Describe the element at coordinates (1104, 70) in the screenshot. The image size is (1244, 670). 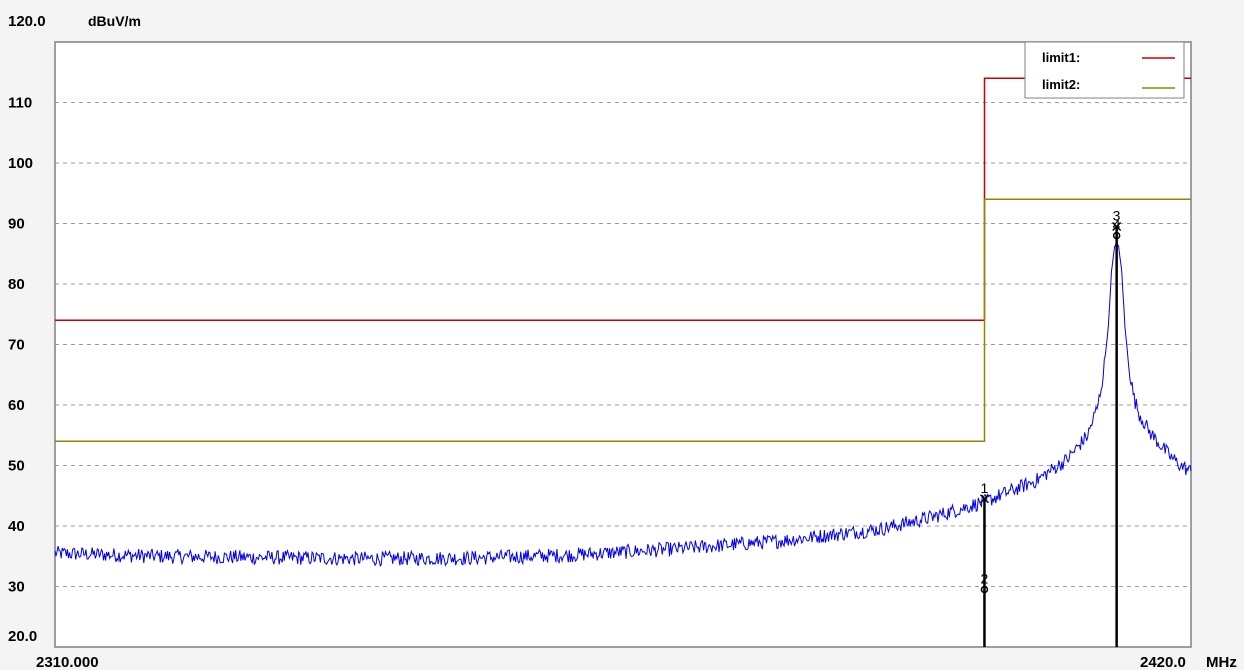
I see `legend: limit1: limit2:` at that location.